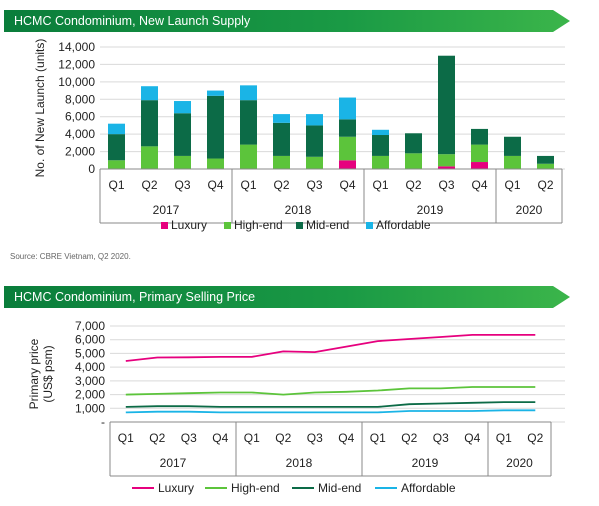 The width and height of the screenshot is (599, 506). I want to click on y-tick-label: 7,000, so click(90, 326).